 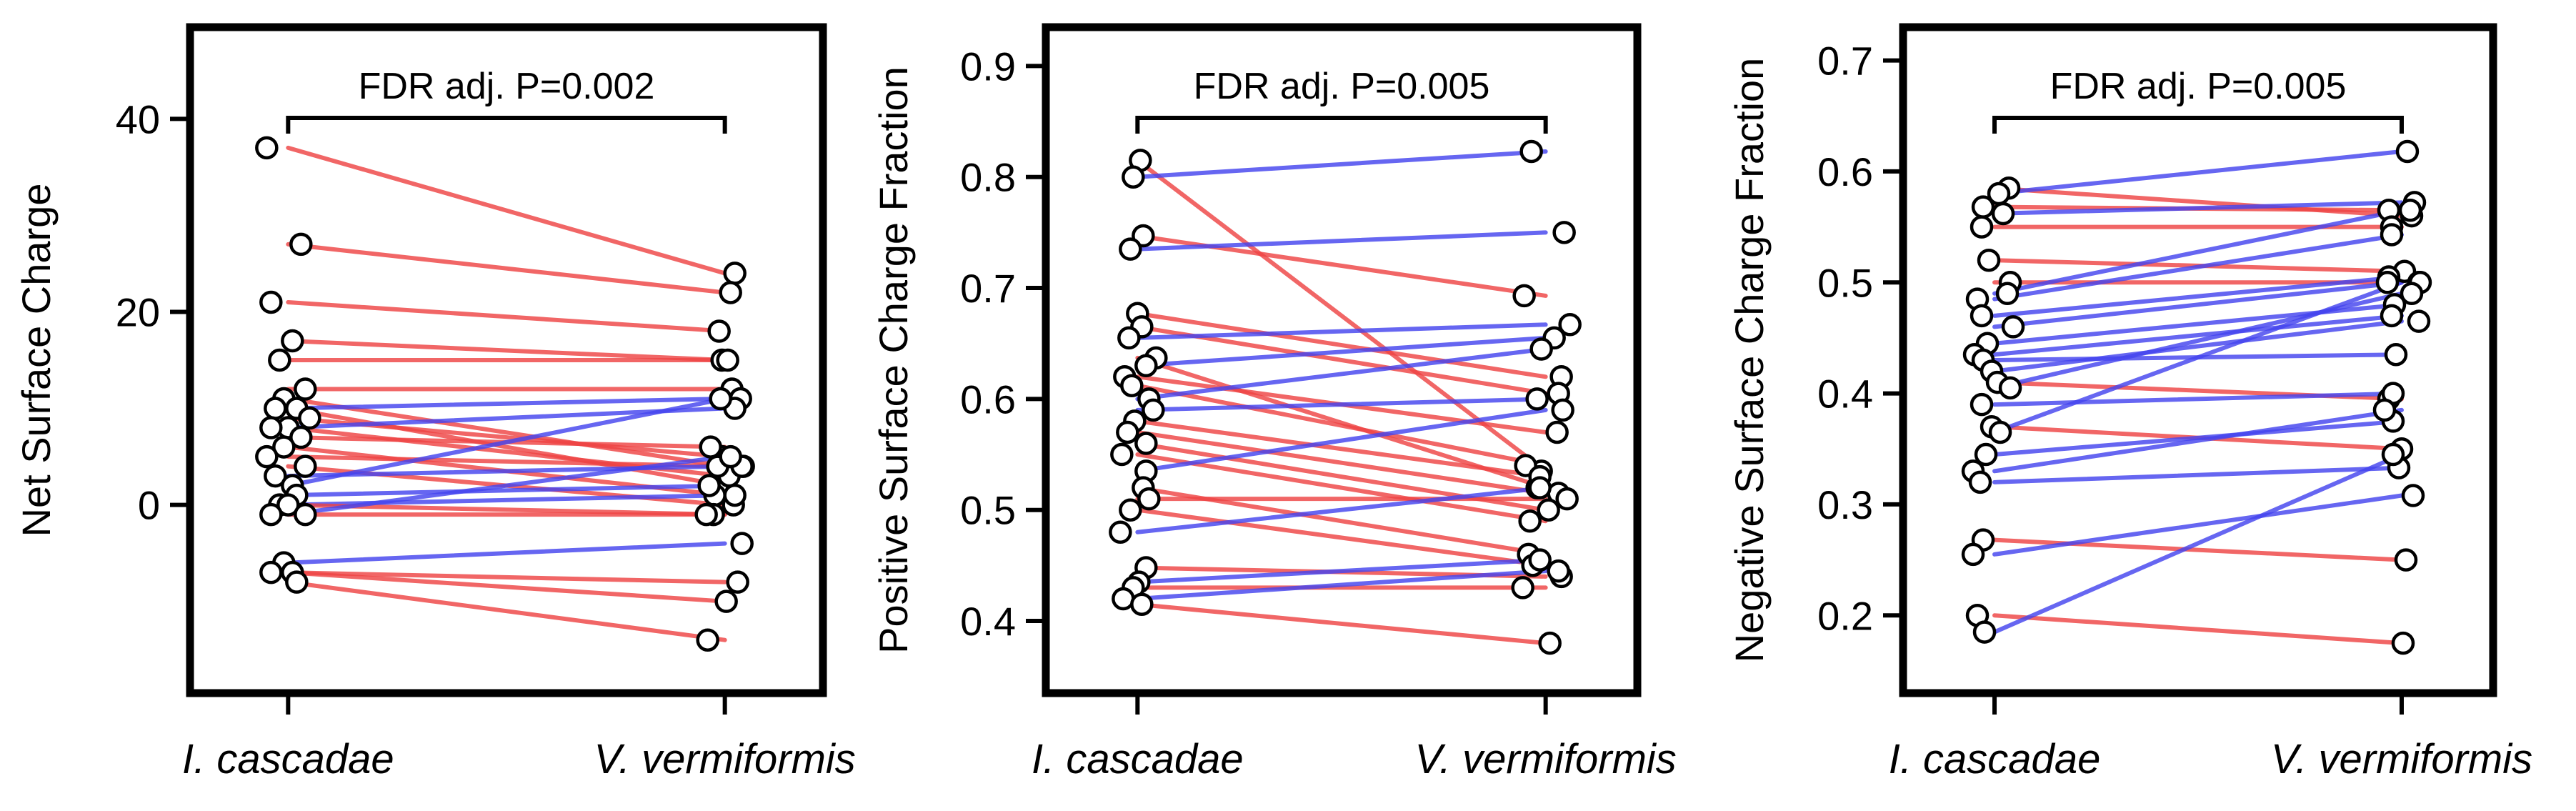 I want to click on data-points, so click(x=1346, y=397).